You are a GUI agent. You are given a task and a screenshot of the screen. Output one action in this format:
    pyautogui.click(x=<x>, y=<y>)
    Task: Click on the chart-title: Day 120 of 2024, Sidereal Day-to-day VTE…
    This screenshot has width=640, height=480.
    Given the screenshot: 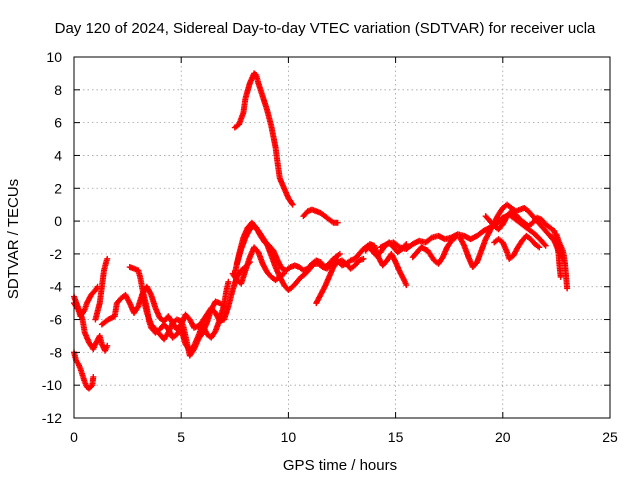 What is the action you would take?
    pyautogui.click(x=325, y=28)
    